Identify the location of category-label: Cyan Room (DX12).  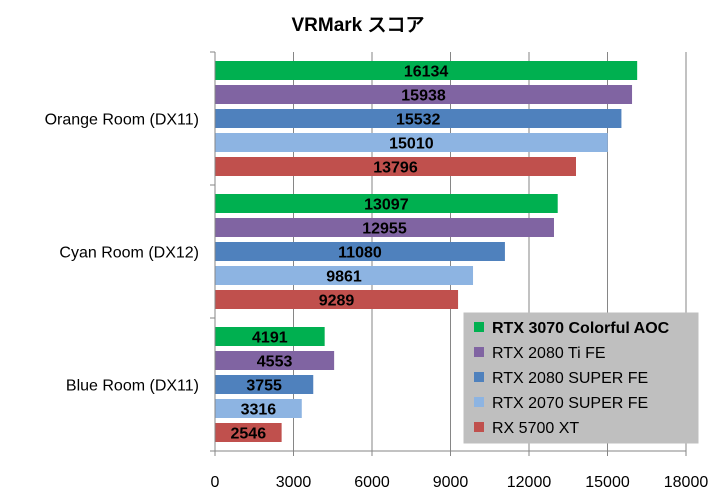
(129, 253).